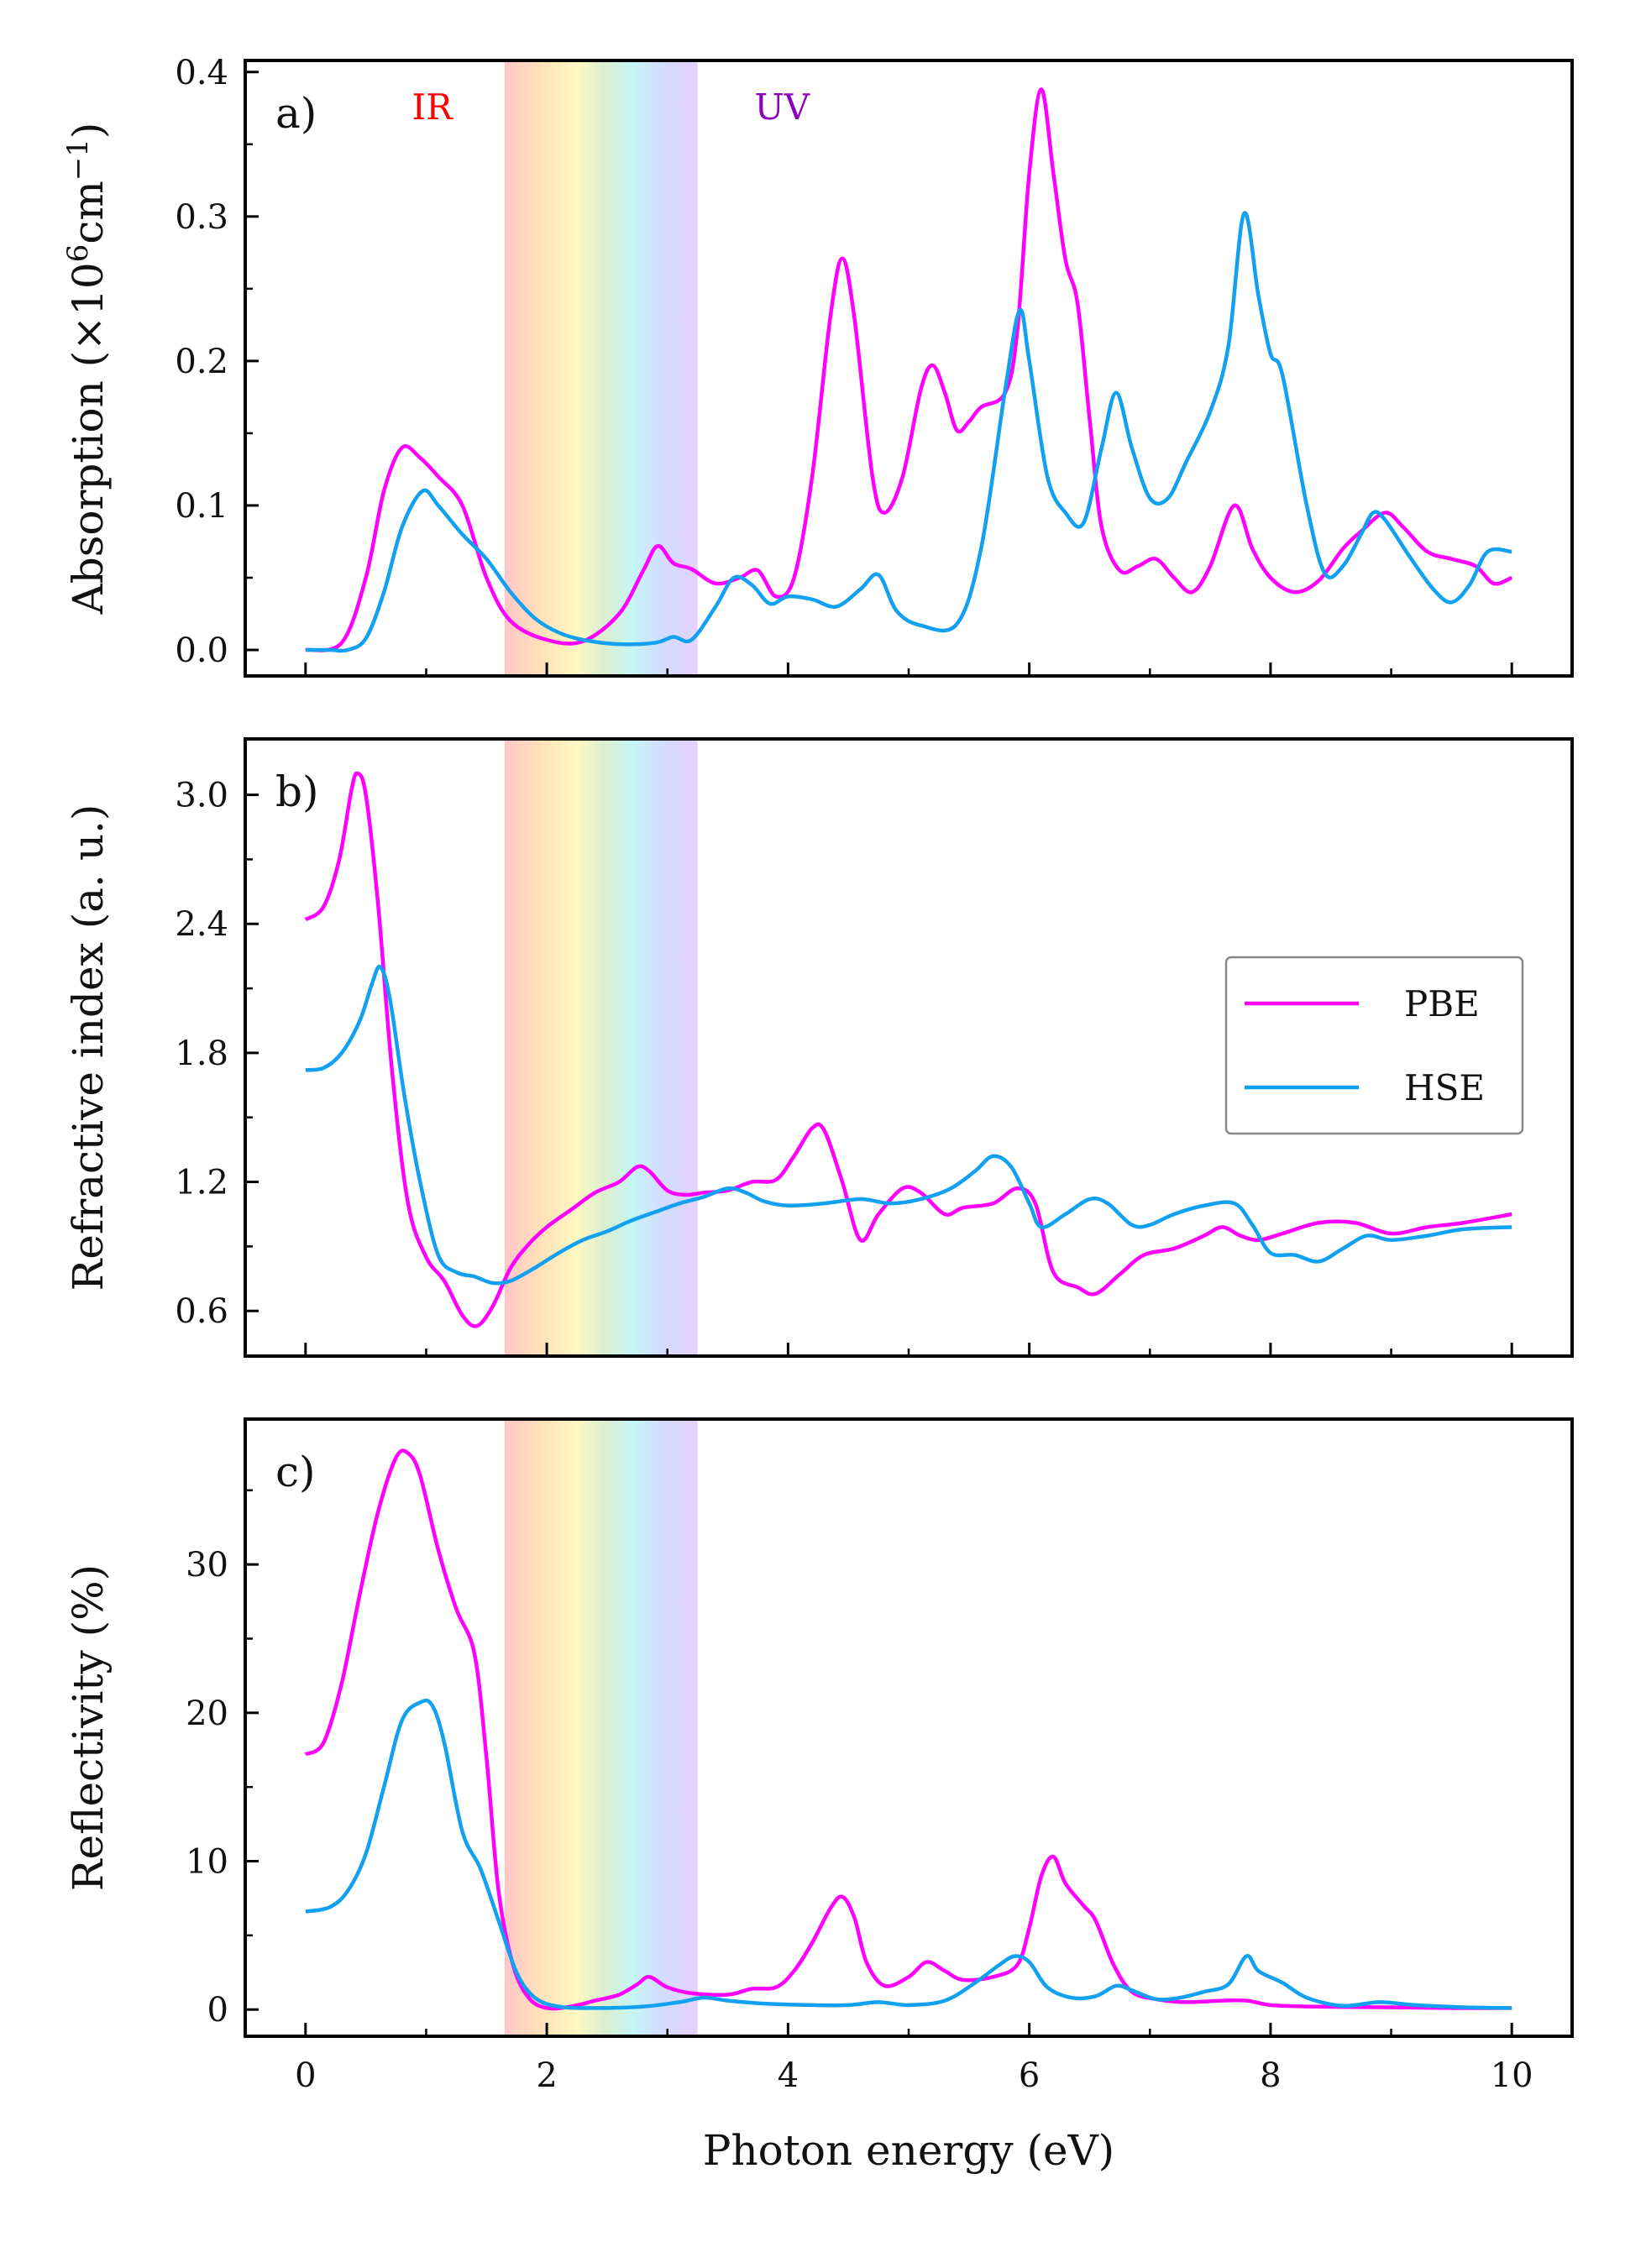  What do you see at coordinates (909, 2151) in the screenshot?
I see `x-axis-label: Photon energy (eV)` at bounding box center [909, 2151].